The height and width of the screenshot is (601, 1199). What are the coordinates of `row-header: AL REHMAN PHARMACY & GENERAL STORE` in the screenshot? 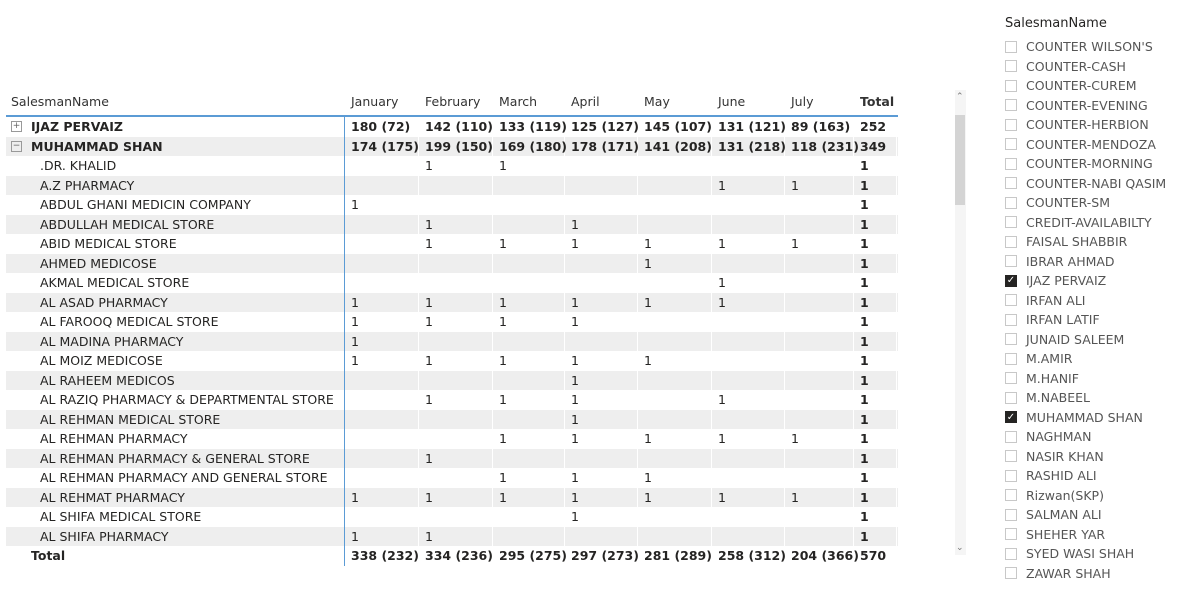 It's located at (175, 458).